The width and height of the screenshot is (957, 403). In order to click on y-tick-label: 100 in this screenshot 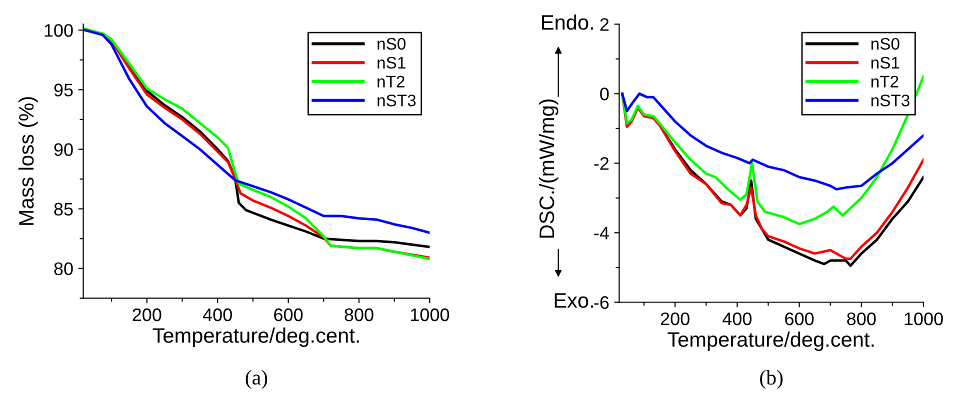, I will do `click(58, 30)`.